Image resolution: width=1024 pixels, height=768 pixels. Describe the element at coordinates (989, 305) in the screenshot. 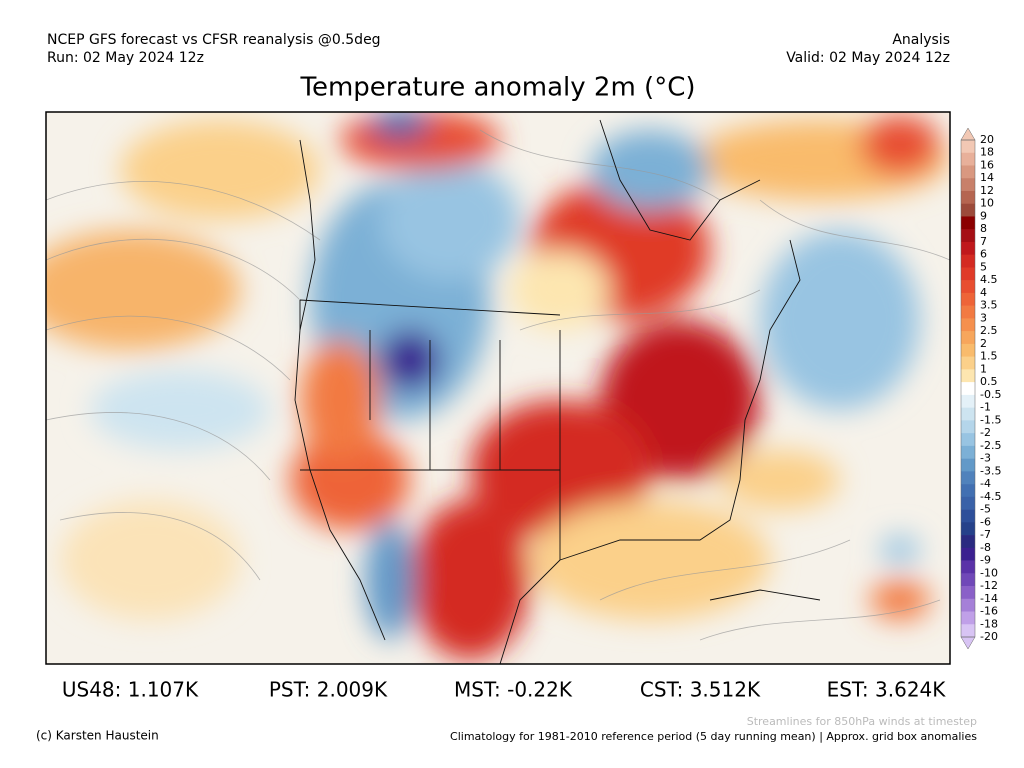

I see `colorbar-label: 3.5` at that location.